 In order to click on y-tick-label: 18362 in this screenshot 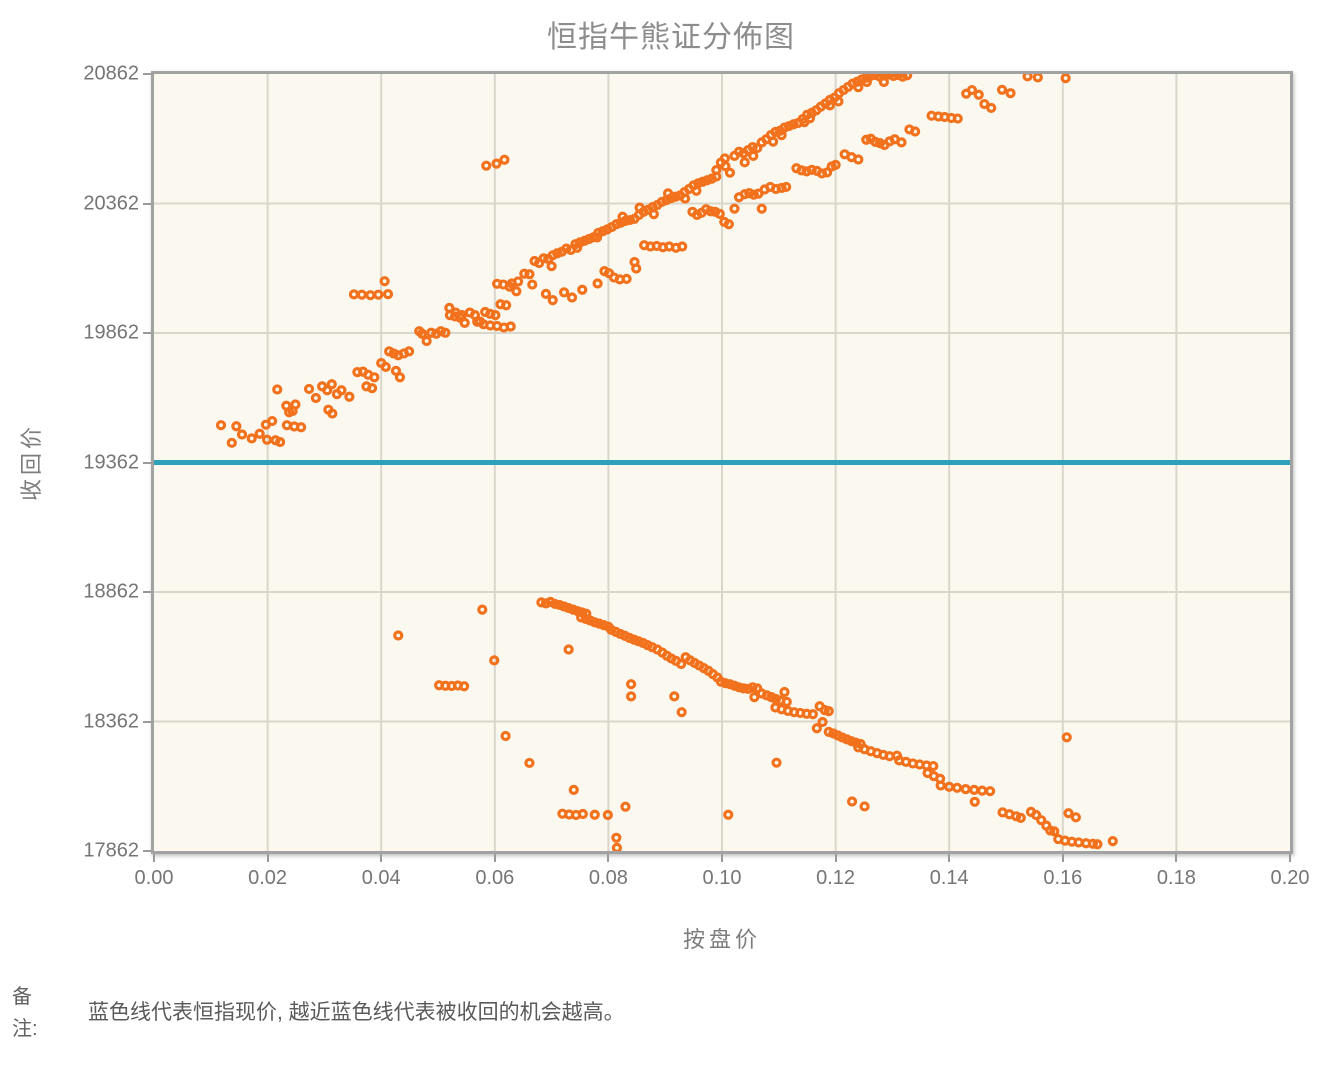, I will do `click(111, 721)`.